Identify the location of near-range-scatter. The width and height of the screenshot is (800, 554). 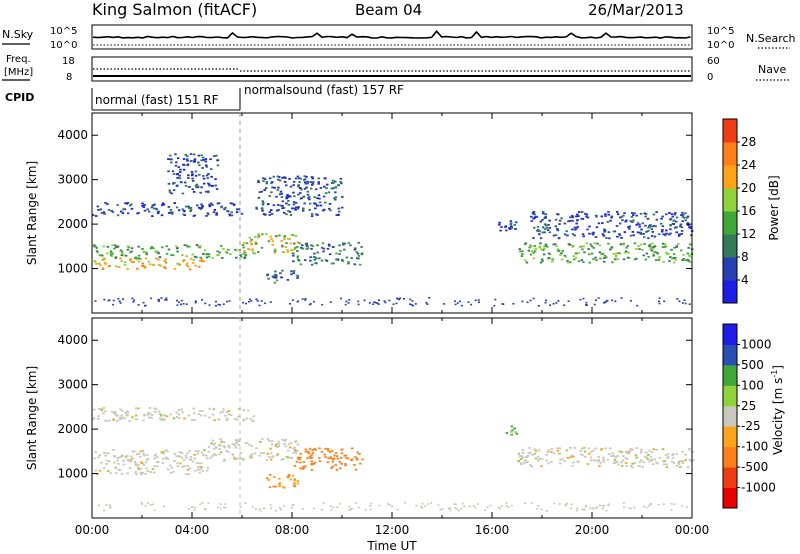
(392, 302).